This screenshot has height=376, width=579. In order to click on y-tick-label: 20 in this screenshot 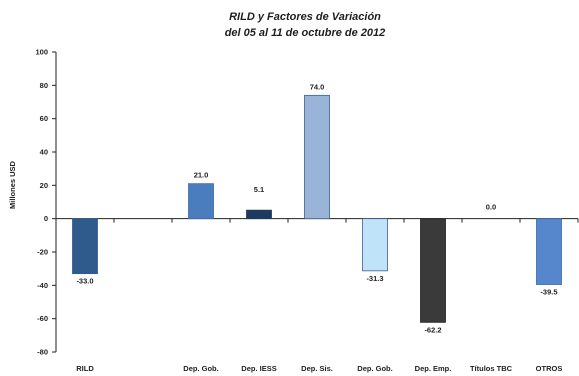, I will do `click(44, 185)`.